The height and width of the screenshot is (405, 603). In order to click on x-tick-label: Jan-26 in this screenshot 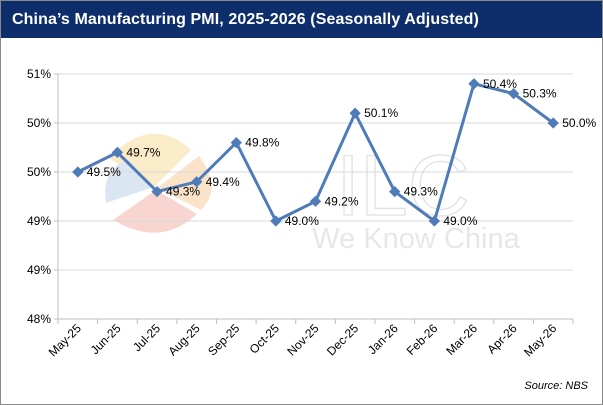, I will do `click(383, 339)`.